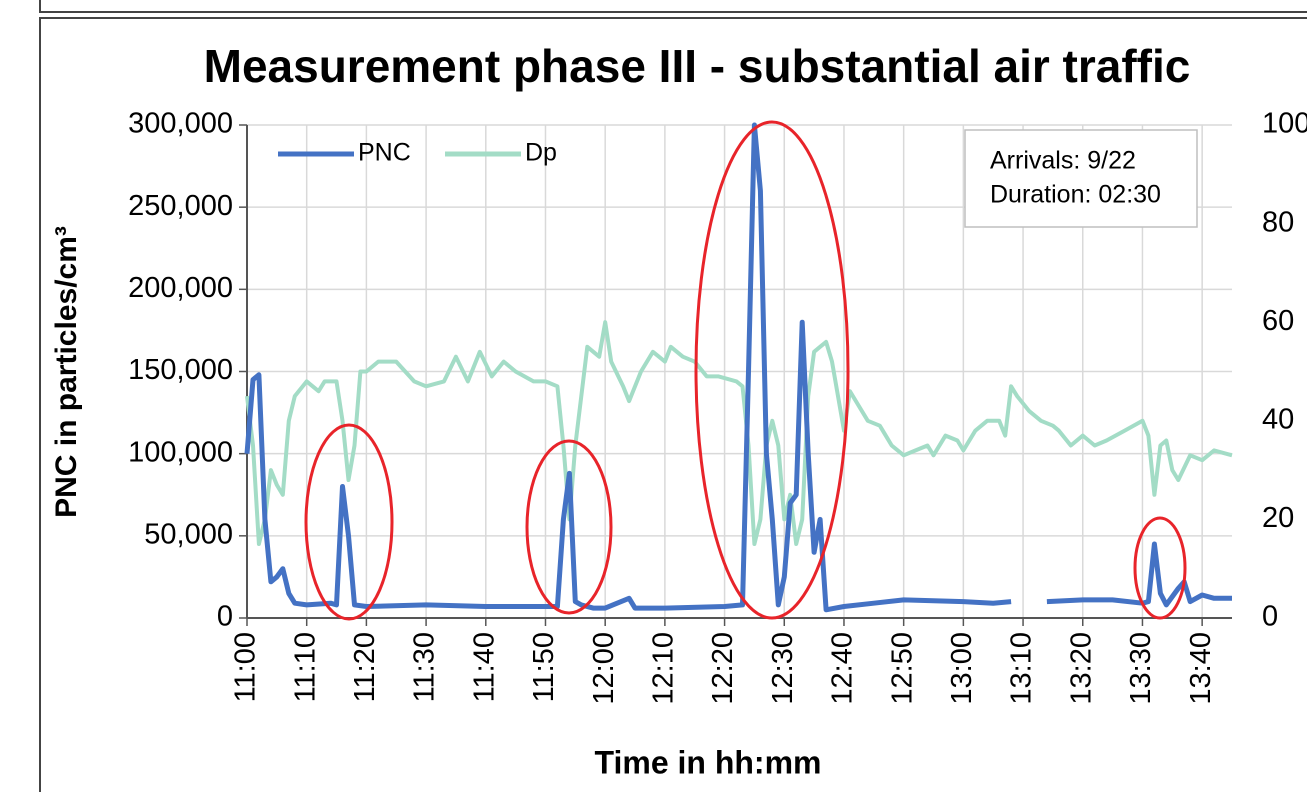 Image resolution: width=1307 pixels, height=792 pixels. I want to click on x-tick-label: 12:10, so click(664, 668).